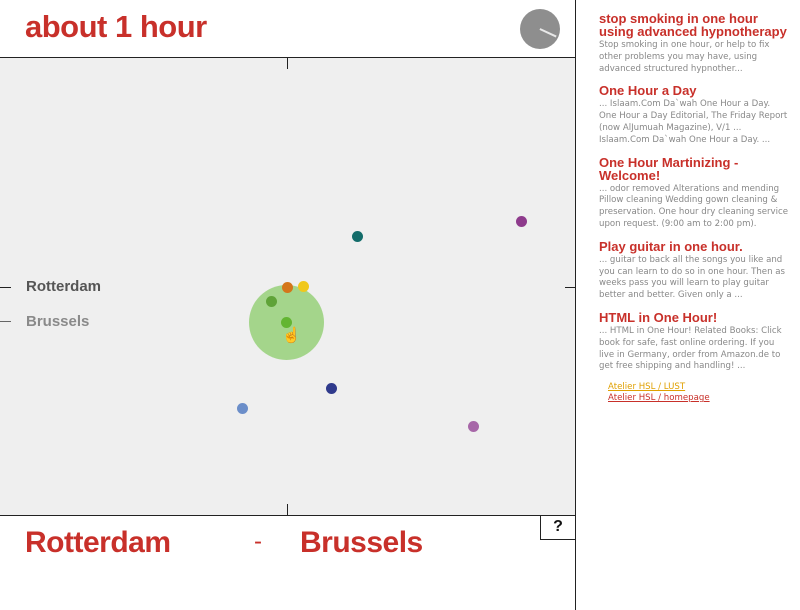  Describe the element at coordinates (287, 509) in the screenshot. I see `tick-bottom` at that location.